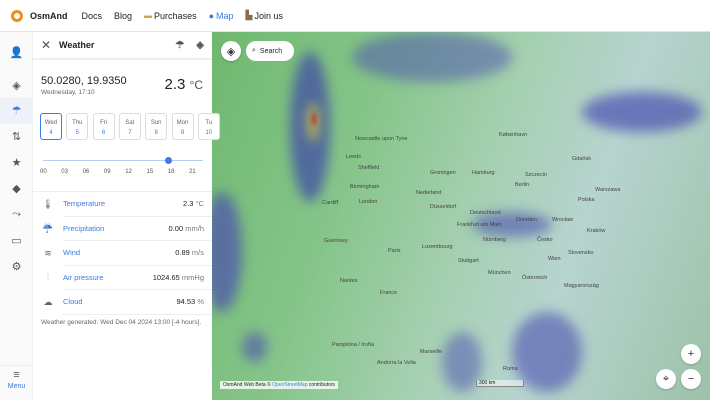 The width and height of the screenshot is (710, 400). I want to click on map-place-label: Guernsey, so click(336, 241).